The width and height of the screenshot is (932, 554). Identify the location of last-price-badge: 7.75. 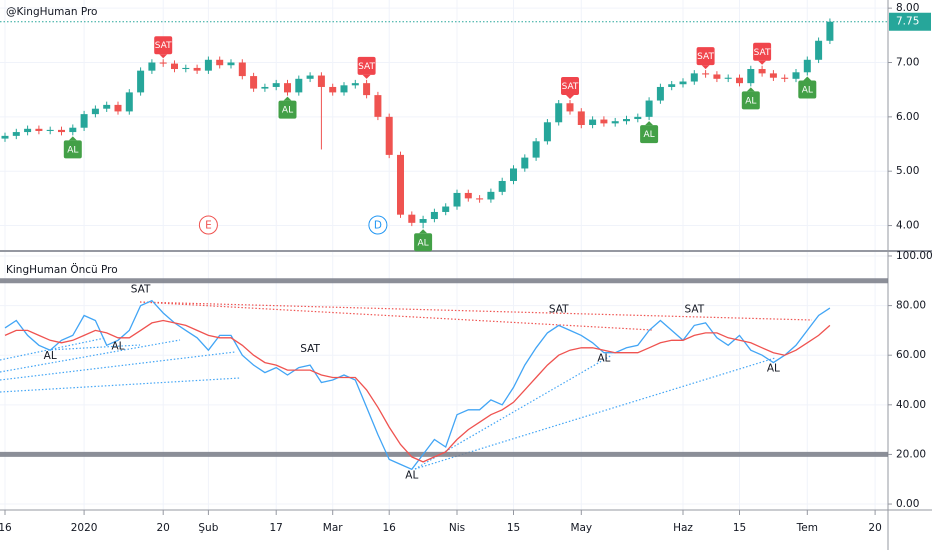
(910, 21).